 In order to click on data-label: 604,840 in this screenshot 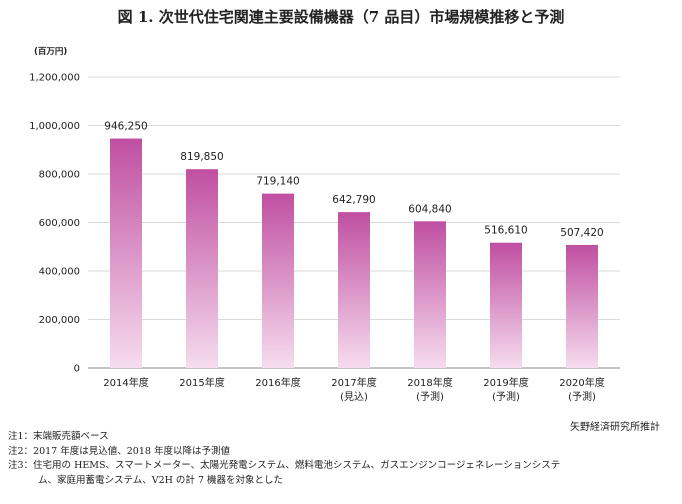, I will do `click(429, 209)`.